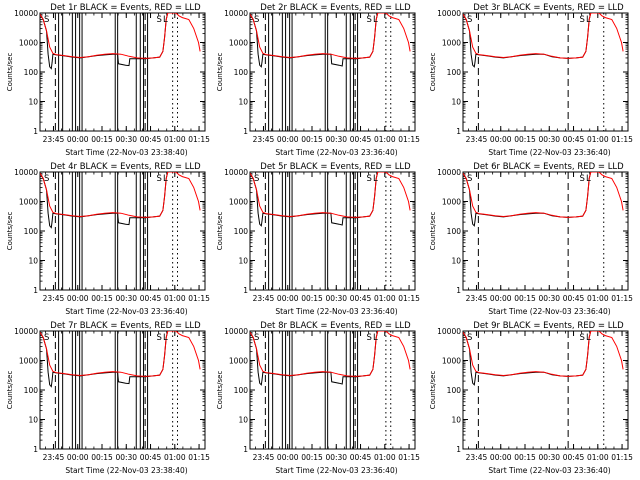  What do you see at coordinates (125, 8) in the screenshot?
I see `chart-title: Det 1r BLACK = Events, RED = LLD` at bounding box center [125, 8].